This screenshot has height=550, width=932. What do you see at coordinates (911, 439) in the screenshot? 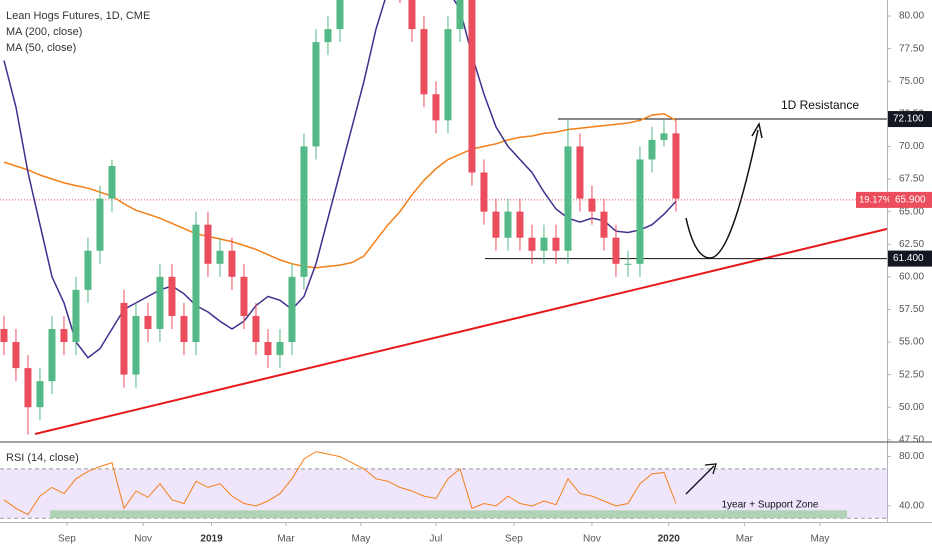
I see `y-tick-label: 47.50` at bounding box center [911, 439].